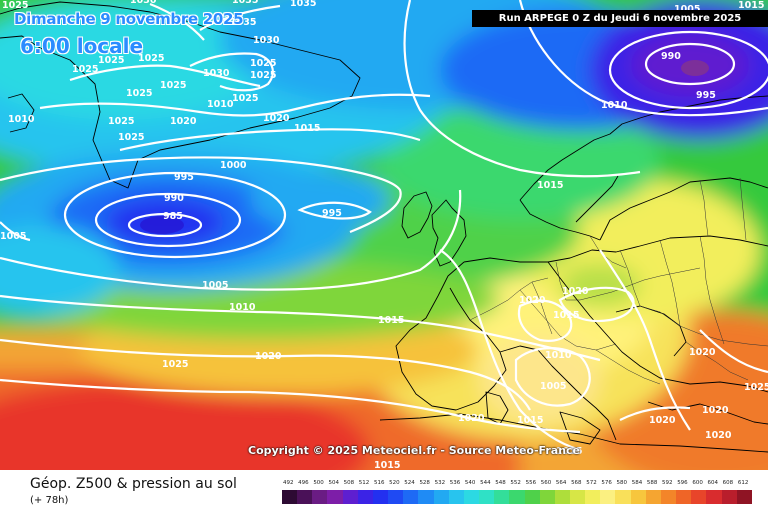  Describe the element at coordinates (394, 483) in the screenshot. I see `scale-label: 520` at that location.